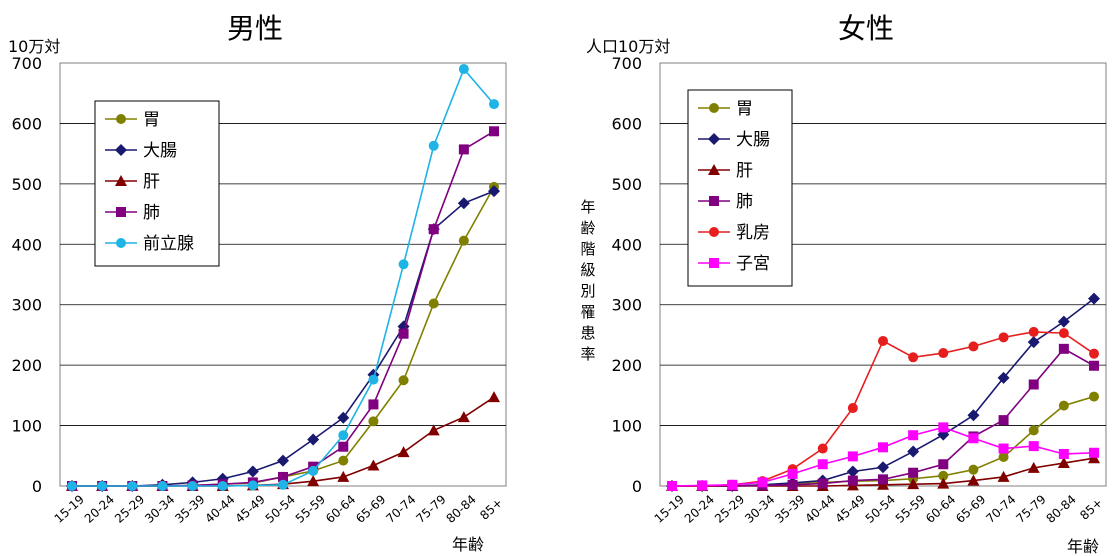 The image size is (1112, 556). I want to click on y-axis-vertical-char: 年, so click(587, 207).